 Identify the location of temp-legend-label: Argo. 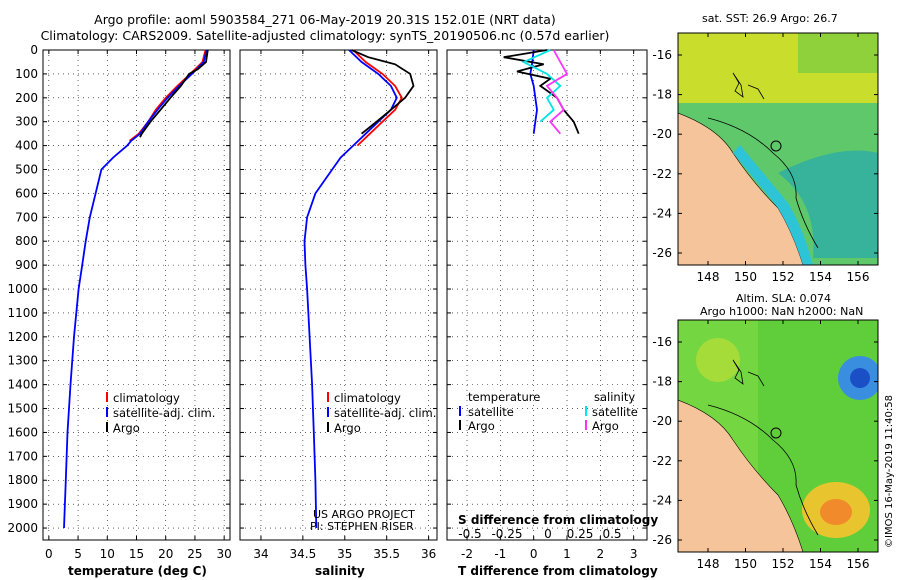
(126, 428).